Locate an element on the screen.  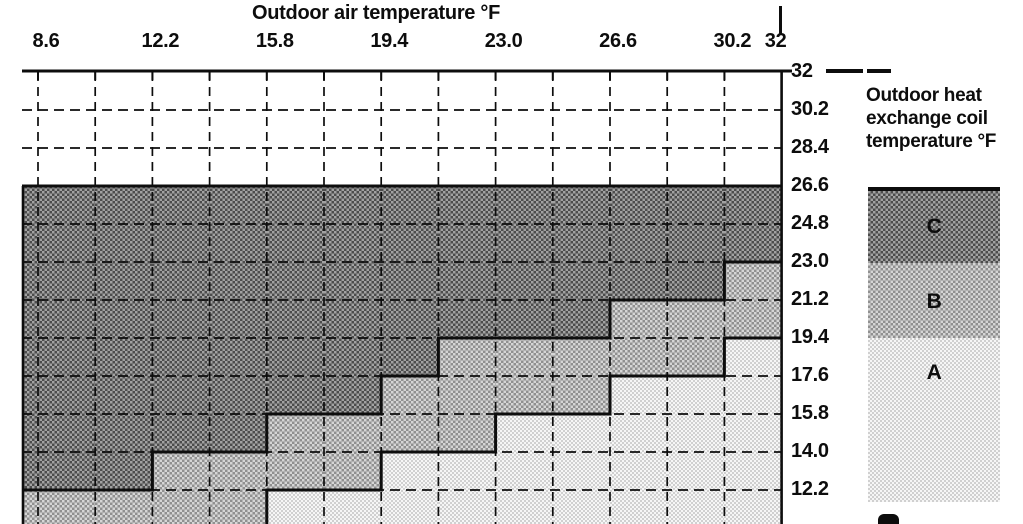
legend-label-b: B is located at coordinates (934, 301).